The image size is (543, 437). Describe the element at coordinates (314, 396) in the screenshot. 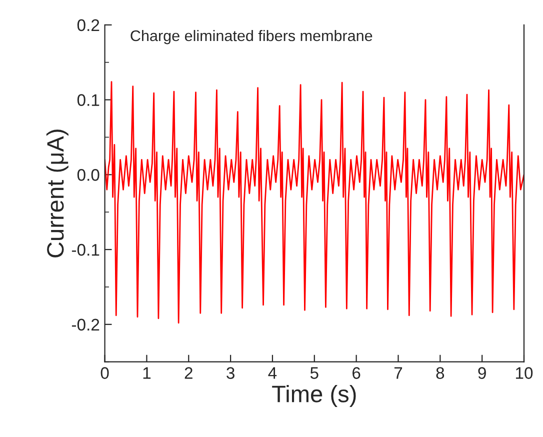

I see `x-axis-title: Time (s)` at that location.